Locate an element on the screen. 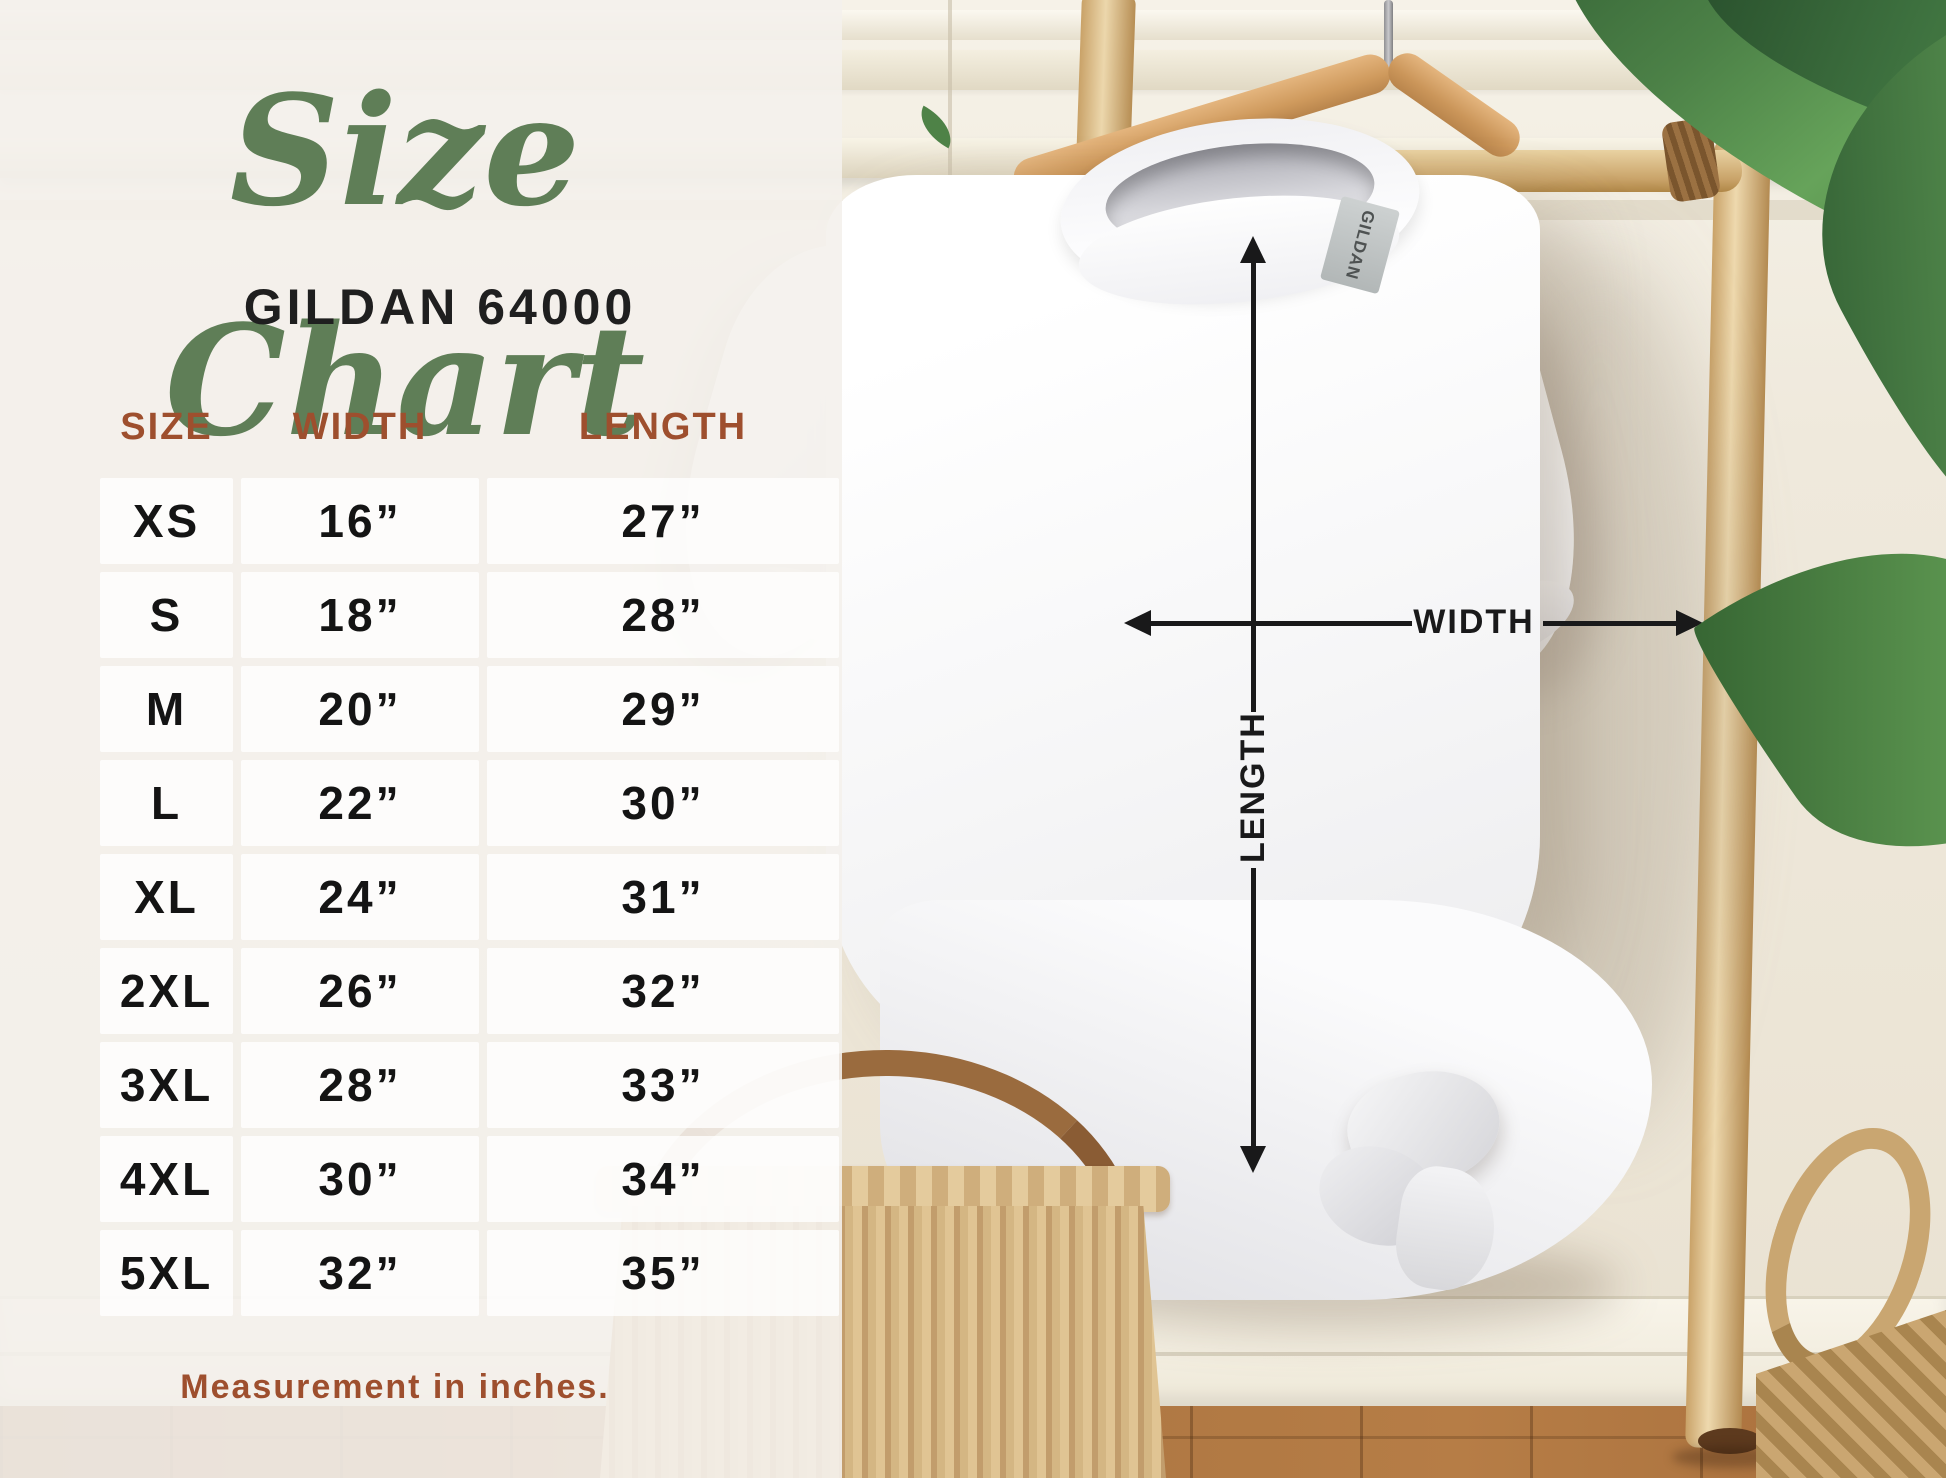 The width and height of the screenshot is (1946, 1478). table-row: 5XL 32” 35” is located at coordinates (421, 1273).